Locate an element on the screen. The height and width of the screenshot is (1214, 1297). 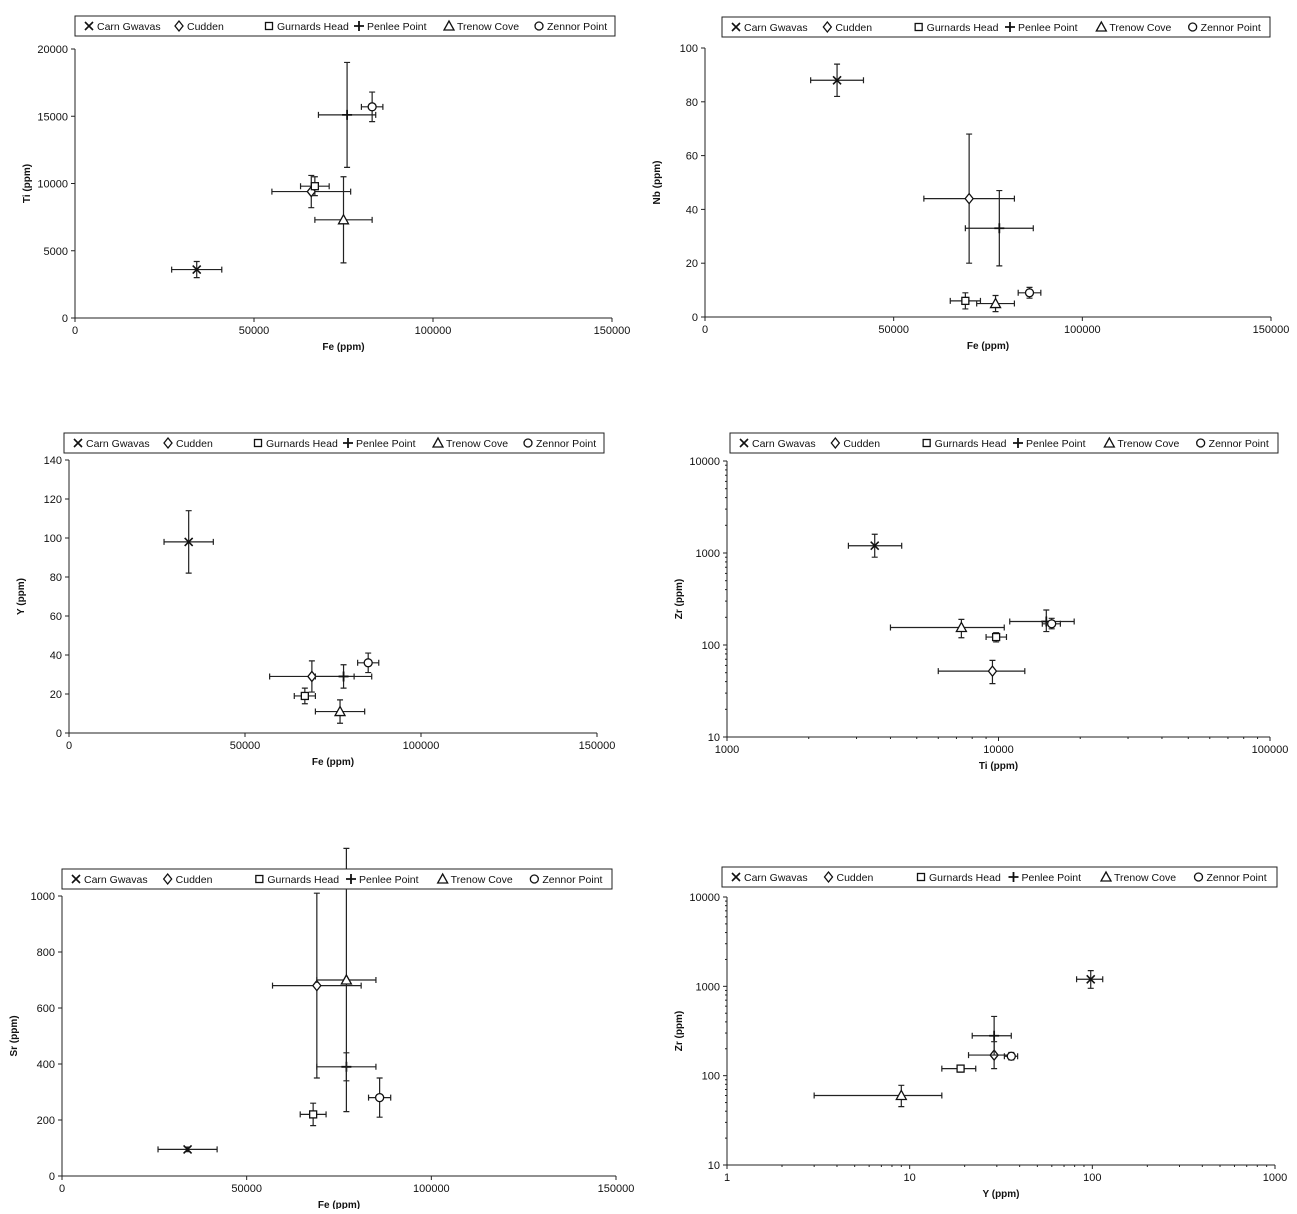
y-tick-label: 1000 is located at coordinates (43, 897).